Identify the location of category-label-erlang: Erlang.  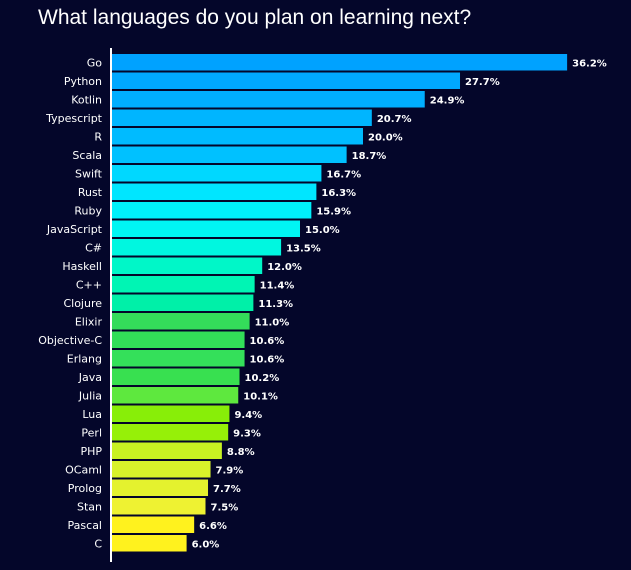
(84, 358).